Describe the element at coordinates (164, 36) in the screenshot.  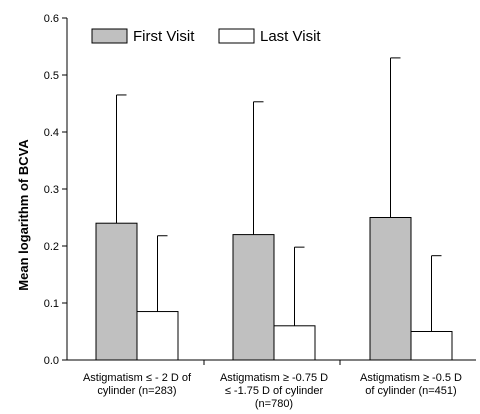
I see `legend-label-first-visit: First Visit` at that location.